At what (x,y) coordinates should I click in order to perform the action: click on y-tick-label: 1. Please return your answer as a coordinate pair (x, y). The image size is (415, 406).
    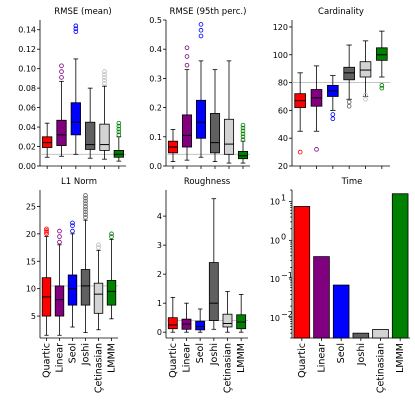
    Looking at the image, I should click on (159, 303).